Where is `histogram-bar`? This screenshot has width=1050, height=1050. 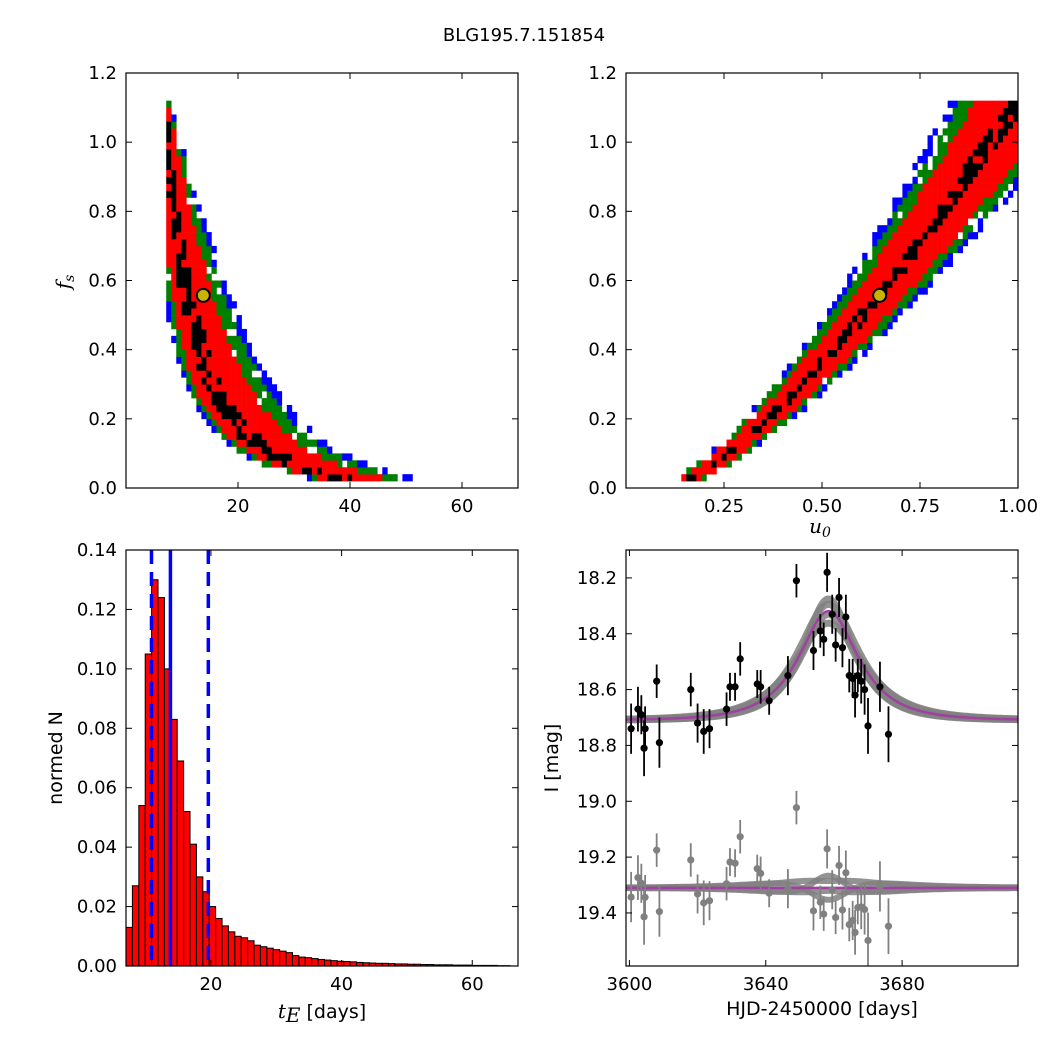 histogram-bar is located at coordinates (295, 961).